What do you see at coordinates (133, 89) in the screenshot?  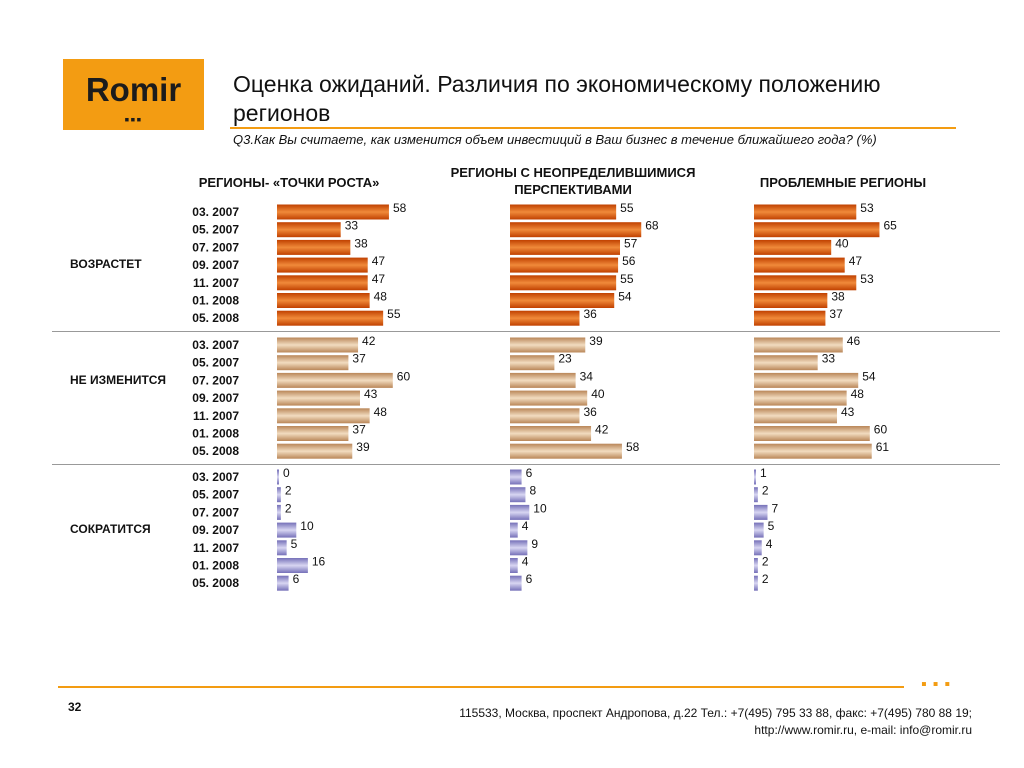 I see `logo-text: Romir` at bounding box center [133, 89].